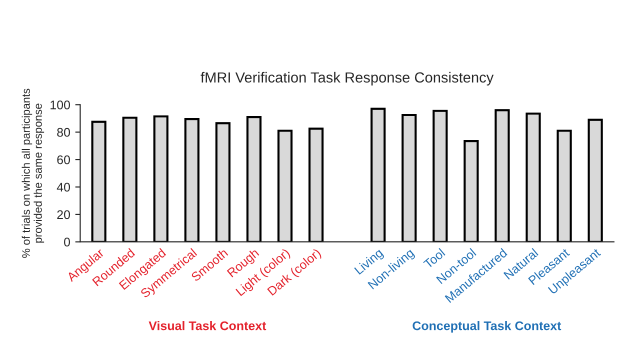 This screenshot has height=349, width=617. Describe the element at coordinates (207, 325) in the screenshot. I see `text: Visual Task Context` at that location.